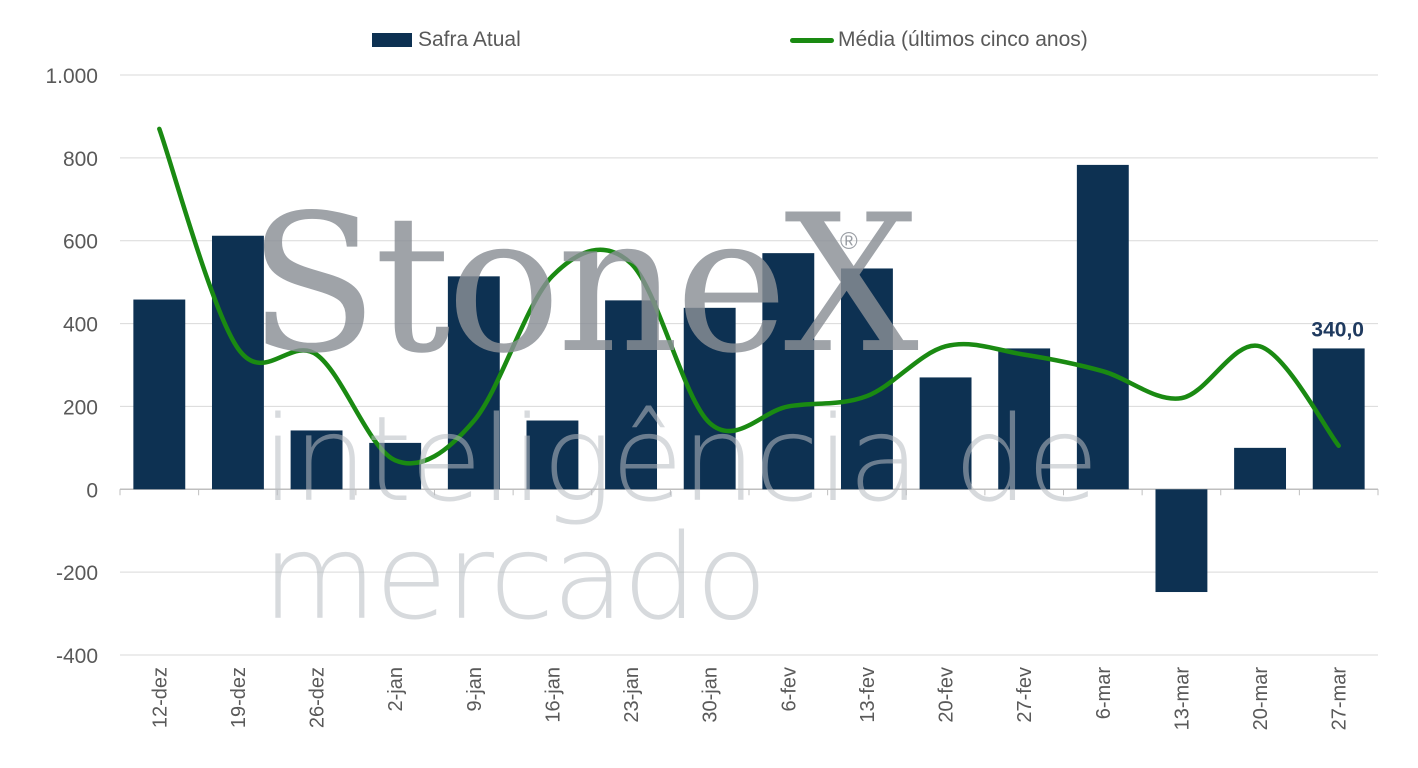  Describe the element at coordinates (77, 573) in the screenshot. I see `y-tick-label: -200` at that location.